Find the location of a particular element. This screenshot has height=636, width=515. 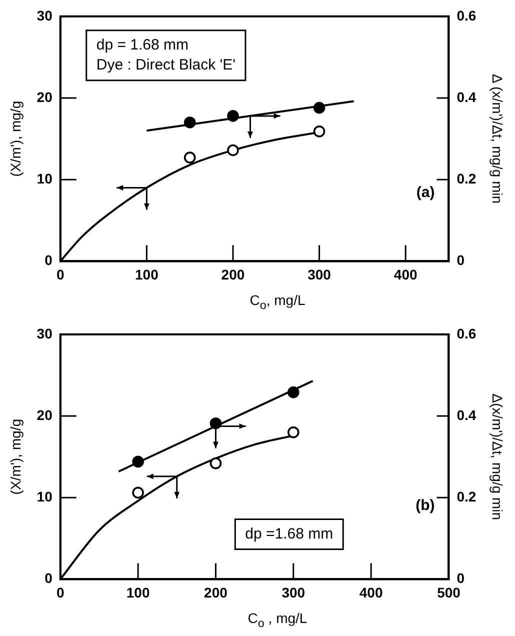

x-axis-title: C$_{o}$ , mg/L is located at coordinates (277, 621).